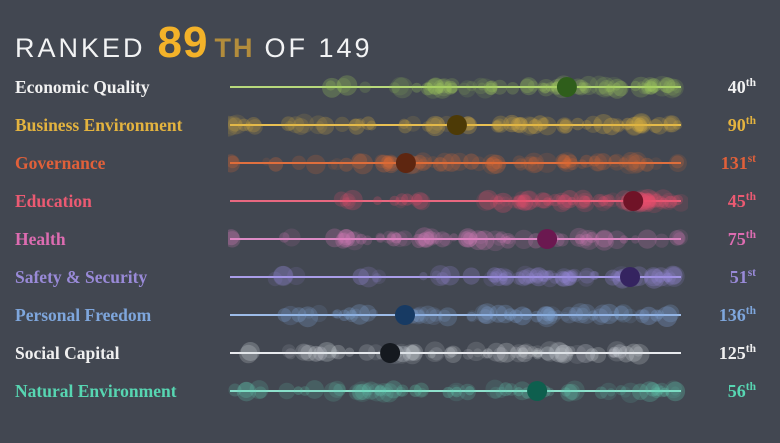 This screenshot has height=443, width=780. Describe the element at coordinates (60, 162) in the screenshot. I see `pillar-label: Governance` at that location.